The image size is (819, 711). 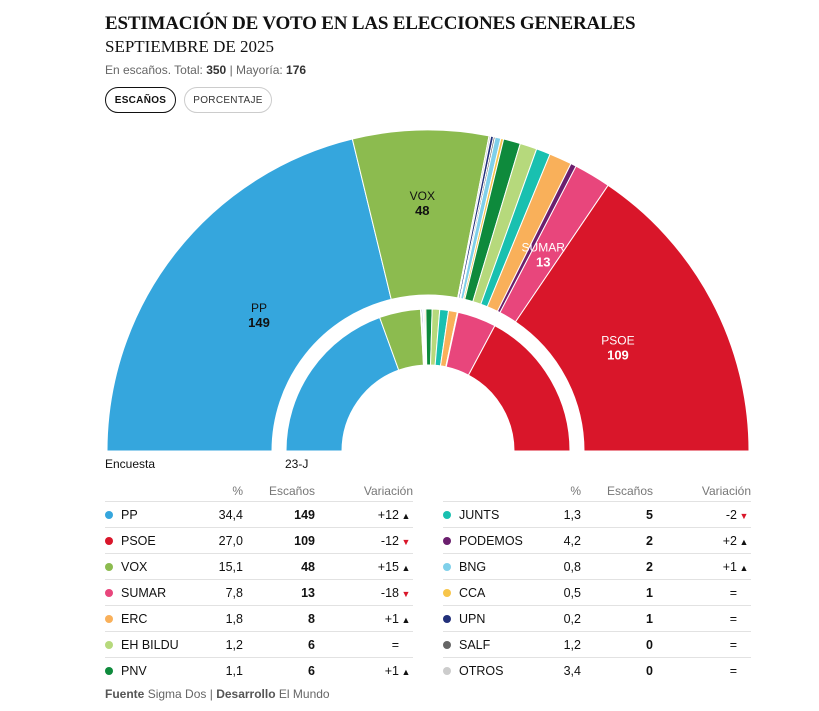 I want to click on pct-cell: 3,4, so click(x=556, y=670).